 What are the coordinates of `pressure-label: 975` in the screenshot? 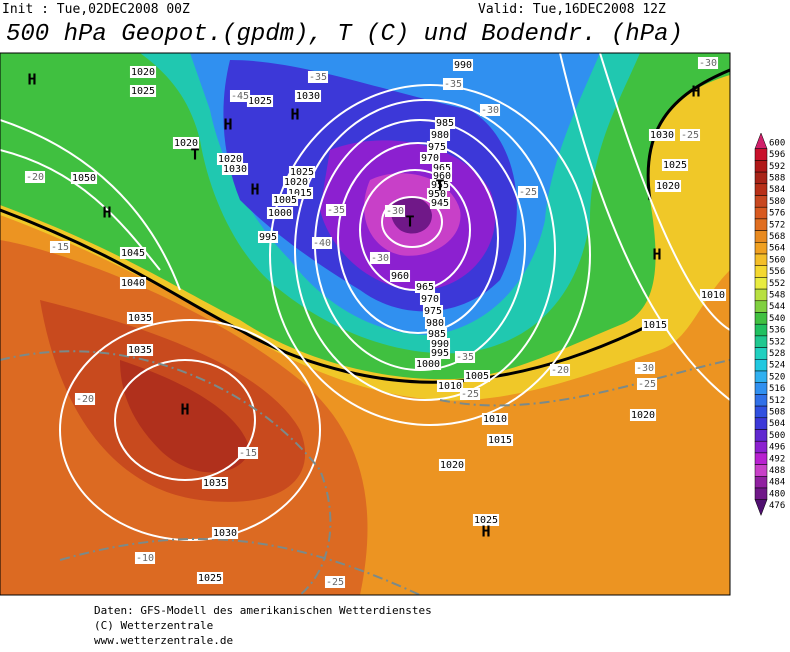 It's located at (437, 147).